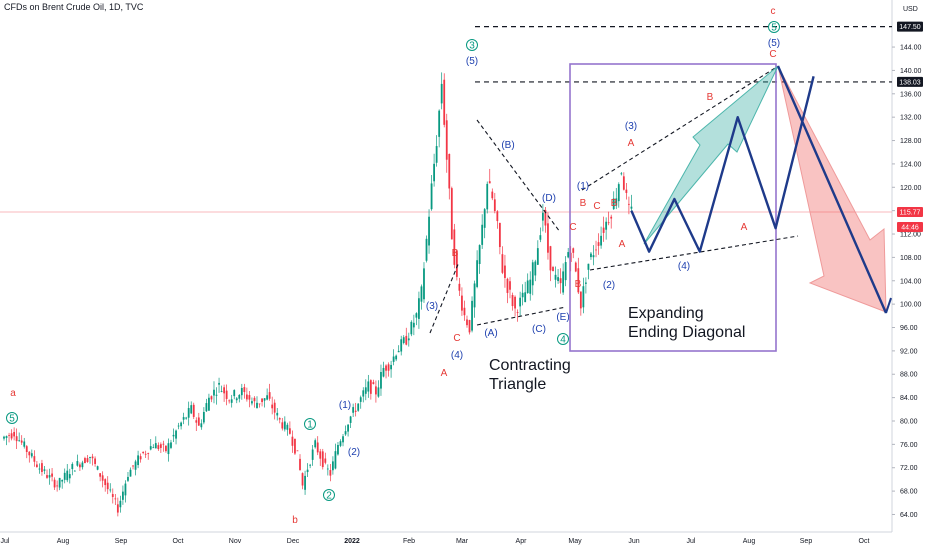 The image size is (932, 550). Describe the element at coordinates (684, 266) in the screenshot. I see `wave-label-blue: (4)` at that location.